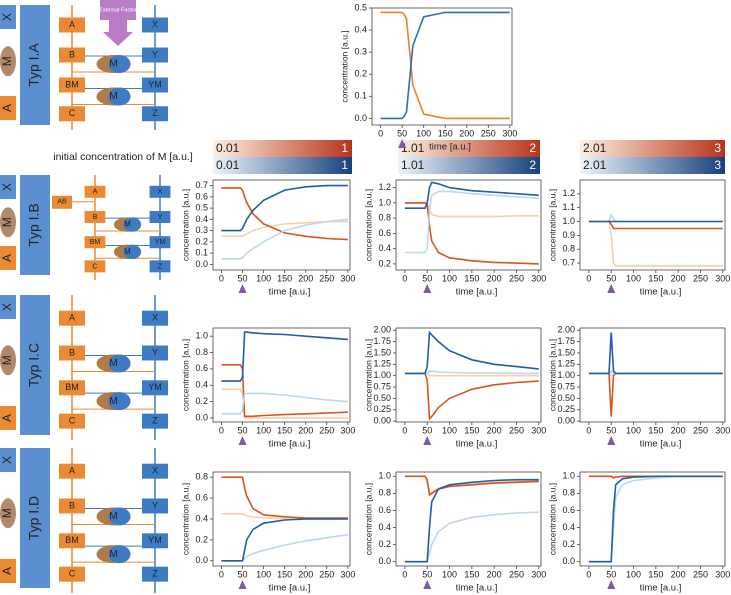 The image size is (731, 595). I want to click on y-tick-label: 0.5, so click(201, 208).